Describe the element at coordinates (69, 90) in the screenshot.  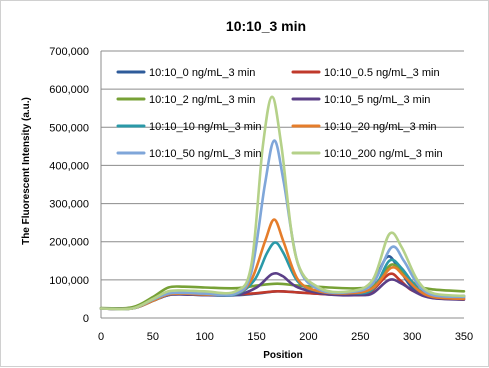
I see `y-tick-label: 600,000` at that location.